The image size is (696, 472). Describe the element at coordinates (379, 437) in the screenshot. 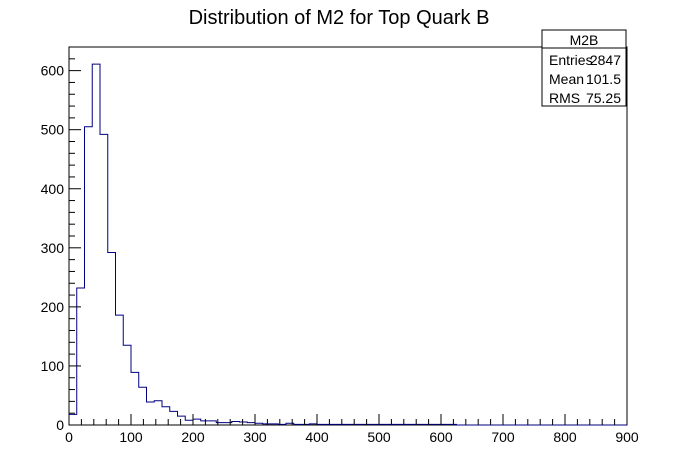

I see `x-tick-label: 500` at that location.